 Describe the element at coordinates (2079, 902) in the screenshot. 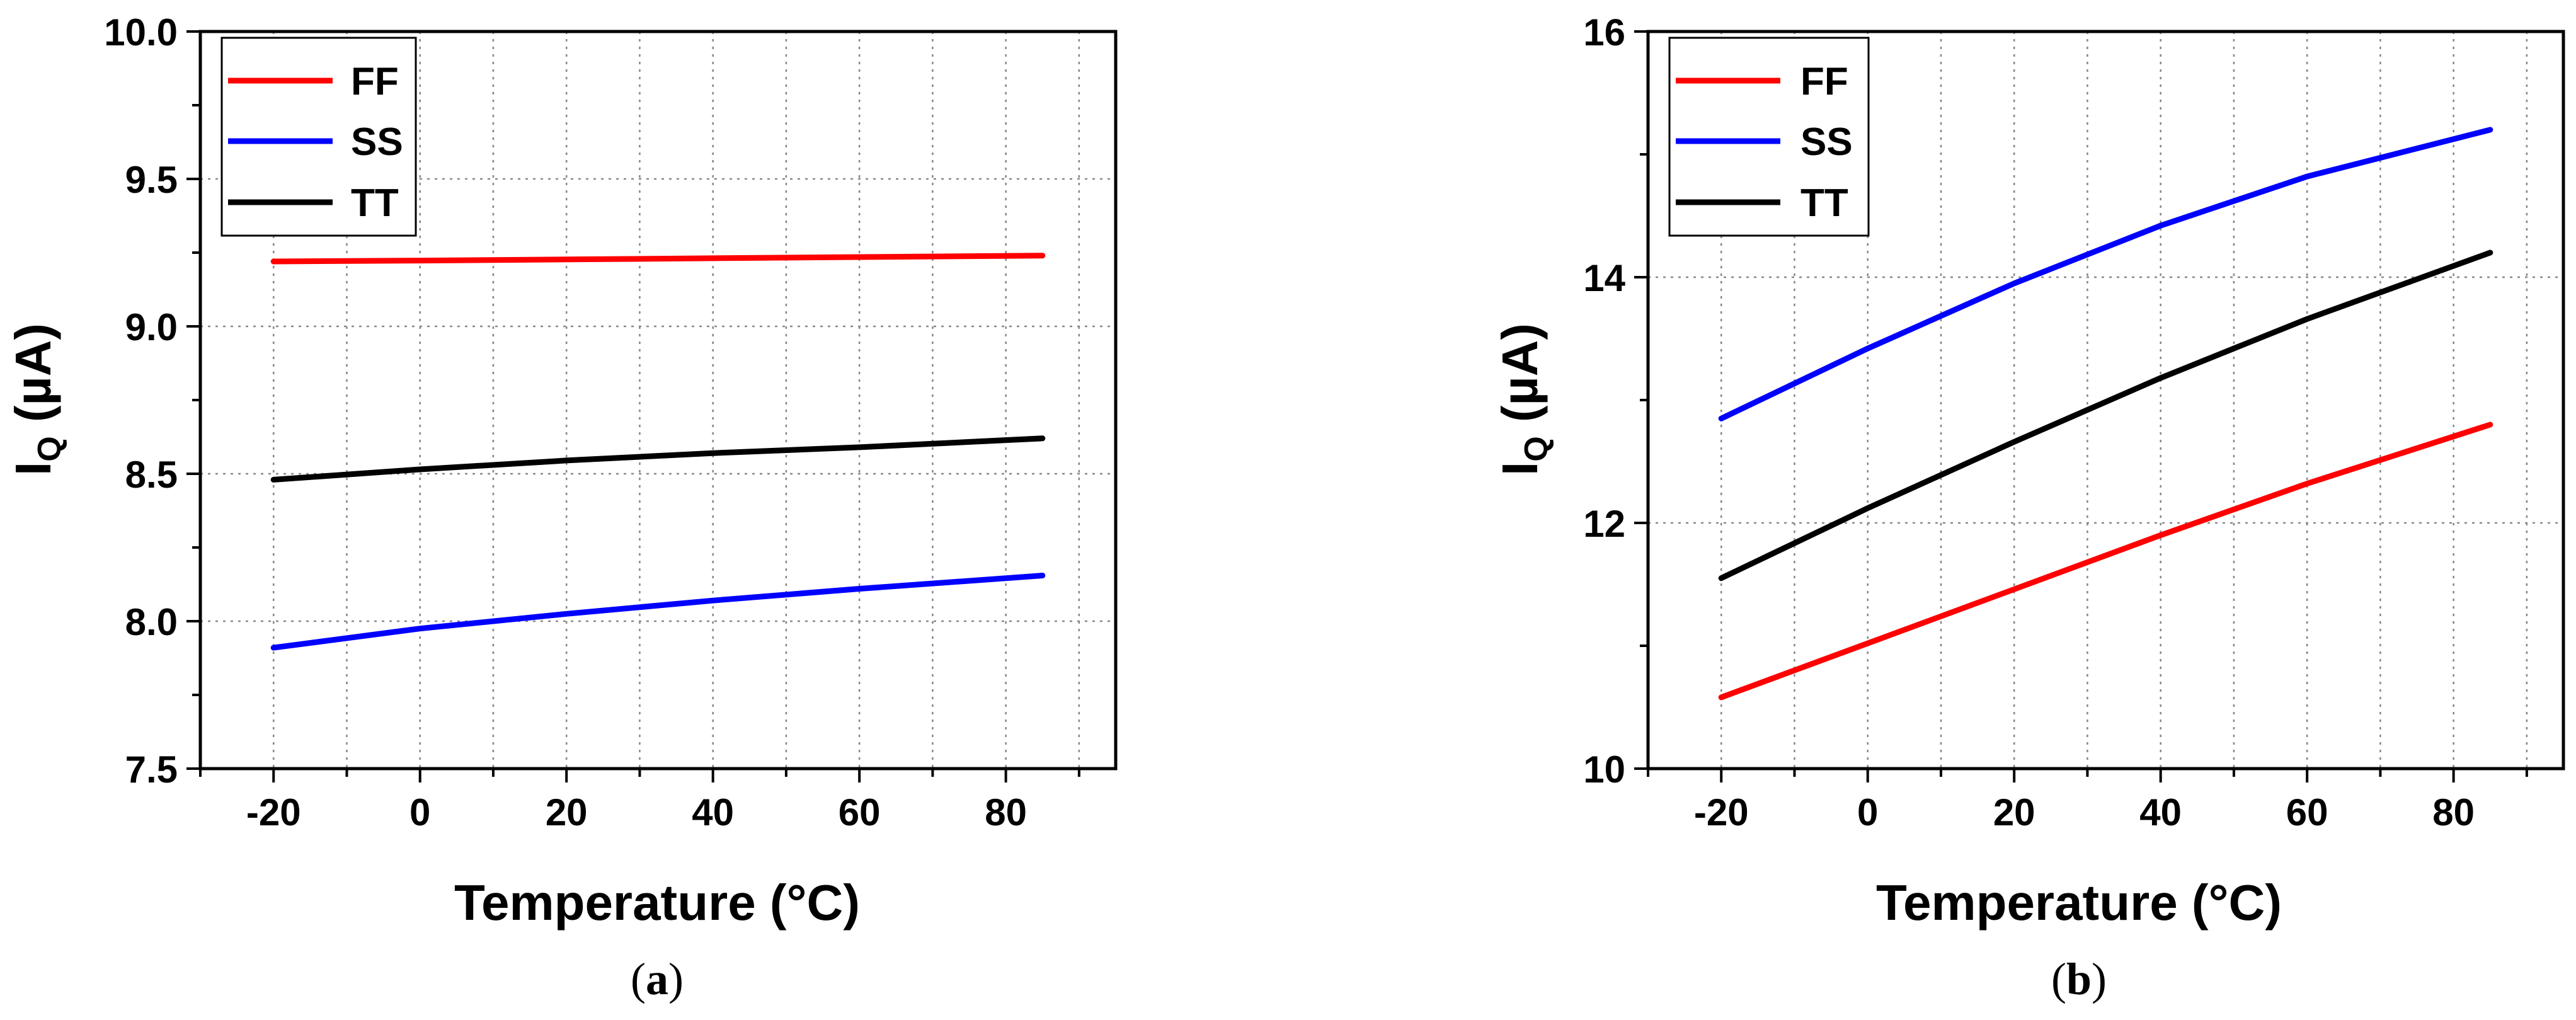

I see `panel-b-x-axis-title: Temperature (°C)` at that location.